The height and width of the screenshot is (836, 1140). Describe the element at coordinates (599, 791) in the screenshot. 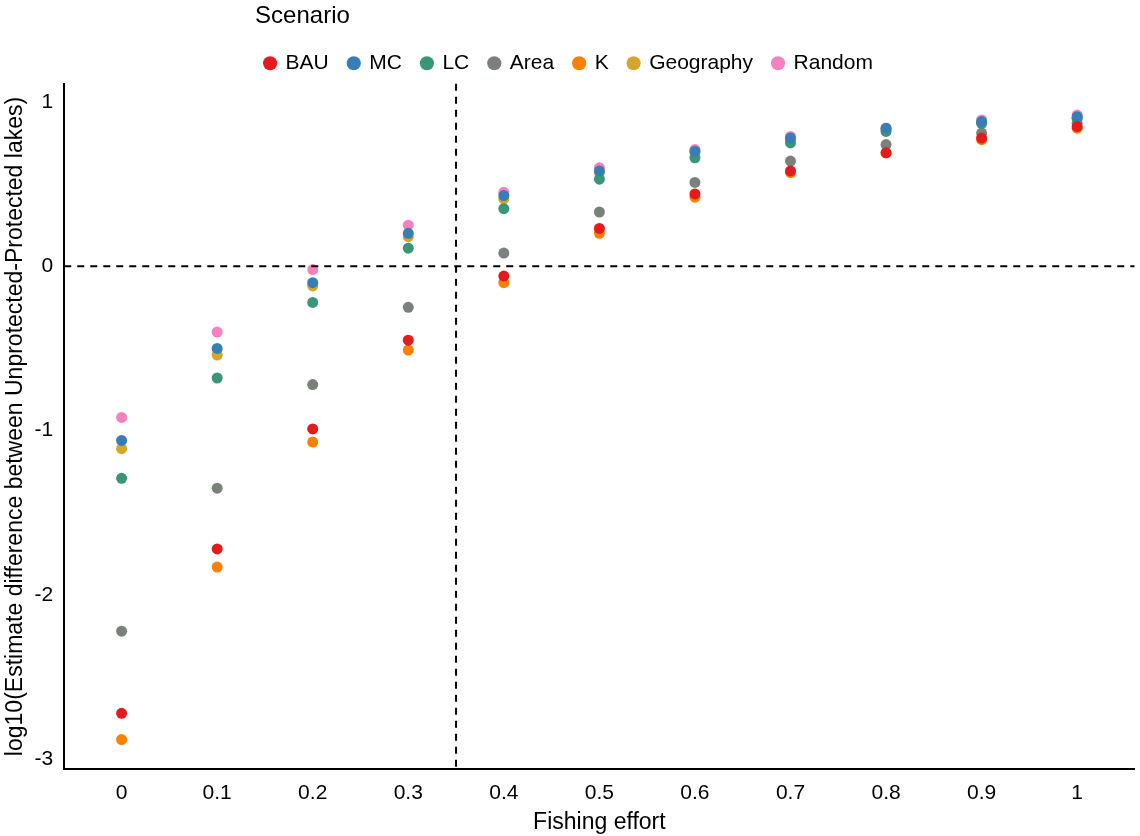

I see `x-tick-label: 0.5` at that location.